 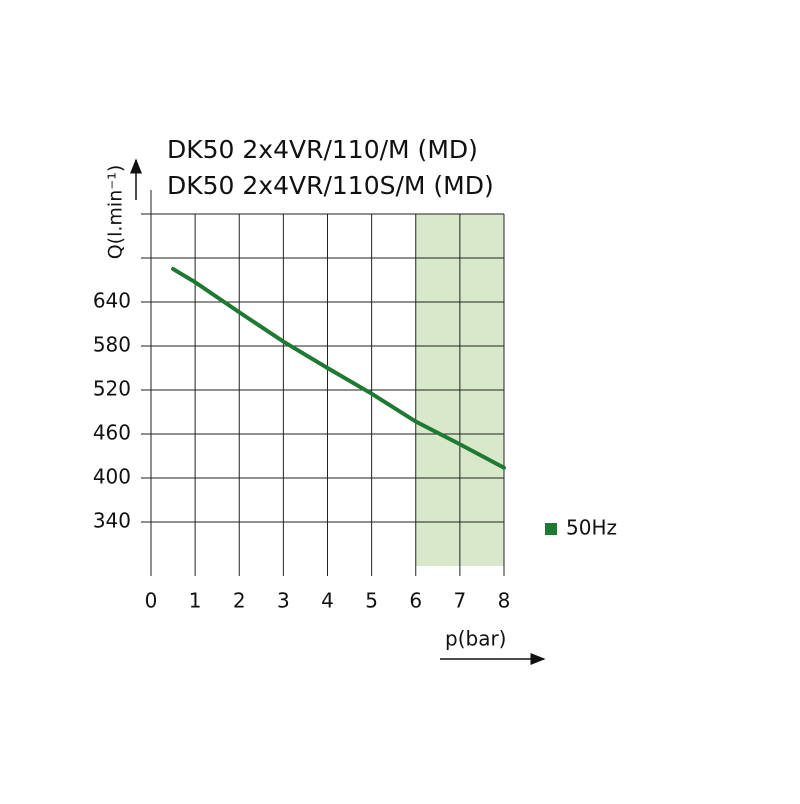 I want to click on x-tick-label: 0, so click(x=151, y=601).